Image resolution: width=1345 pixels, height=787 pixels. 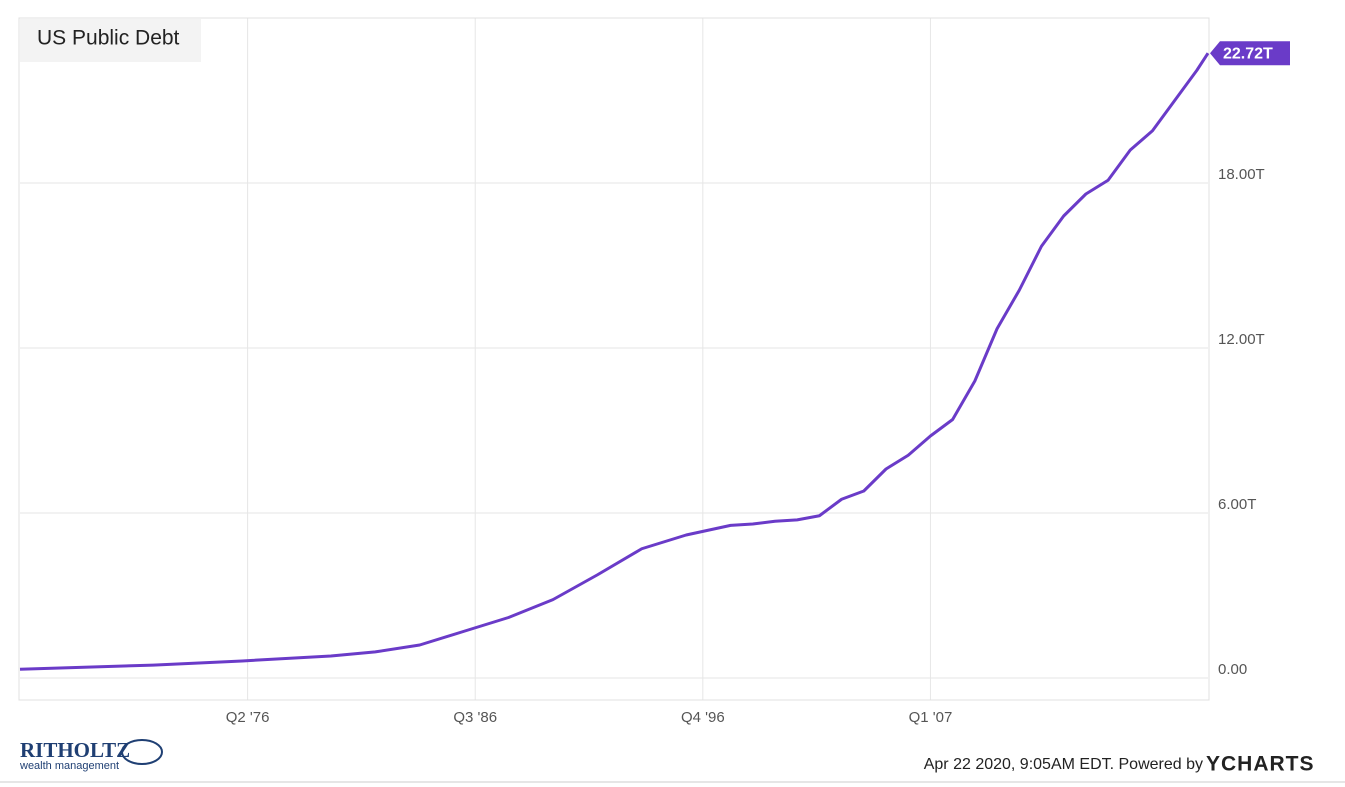 What do you see at coordinates (69, 766) in the screenshot?
I see `logo-sub: wealth management` at bounding box center [69, 766].